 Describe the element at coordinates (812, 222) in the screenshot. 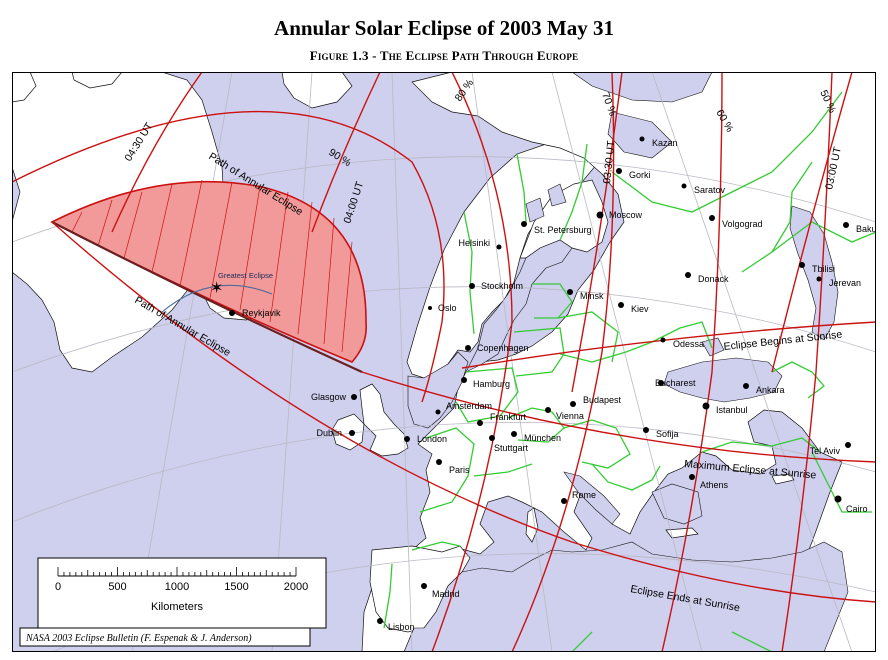

I see `time-0300-ut` at that location.